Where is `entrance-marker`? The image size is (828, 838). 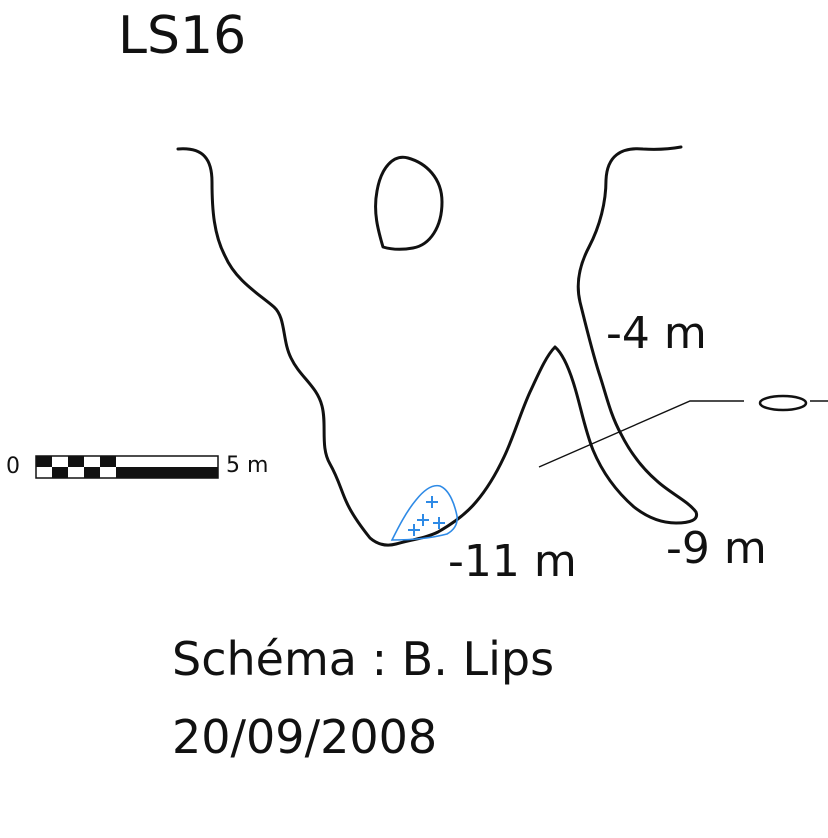 entrance-marker is located at coordinates (783, 403).